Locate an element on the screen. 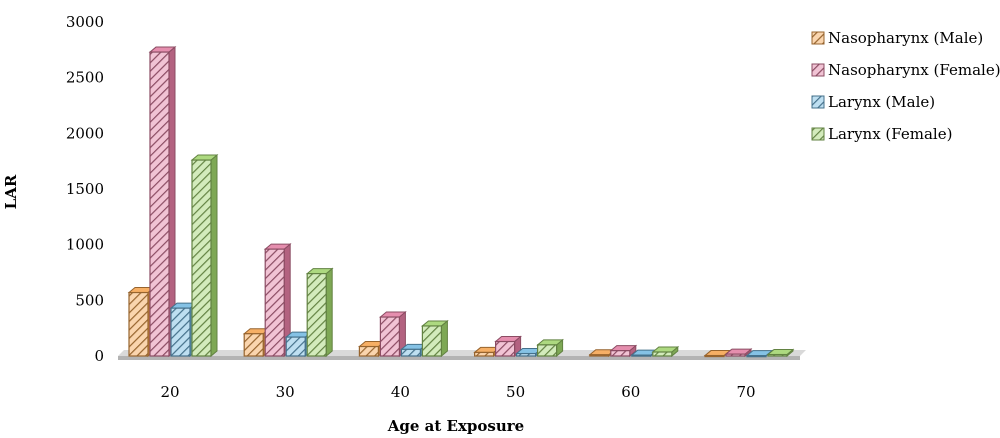 This screenshot has width=1000, height=438. y-tick-label: 500 is located at coordinates (89, 300).